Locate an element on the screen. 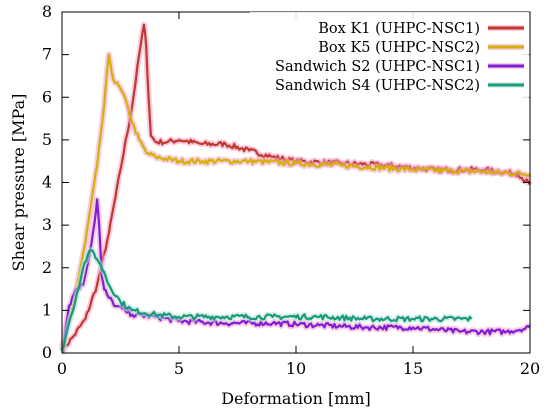 The width and height of the screenshot is (550, 414). legend-label: Sandwich S2 (UHPC-NSC1) is located at coordinates (377, 67).